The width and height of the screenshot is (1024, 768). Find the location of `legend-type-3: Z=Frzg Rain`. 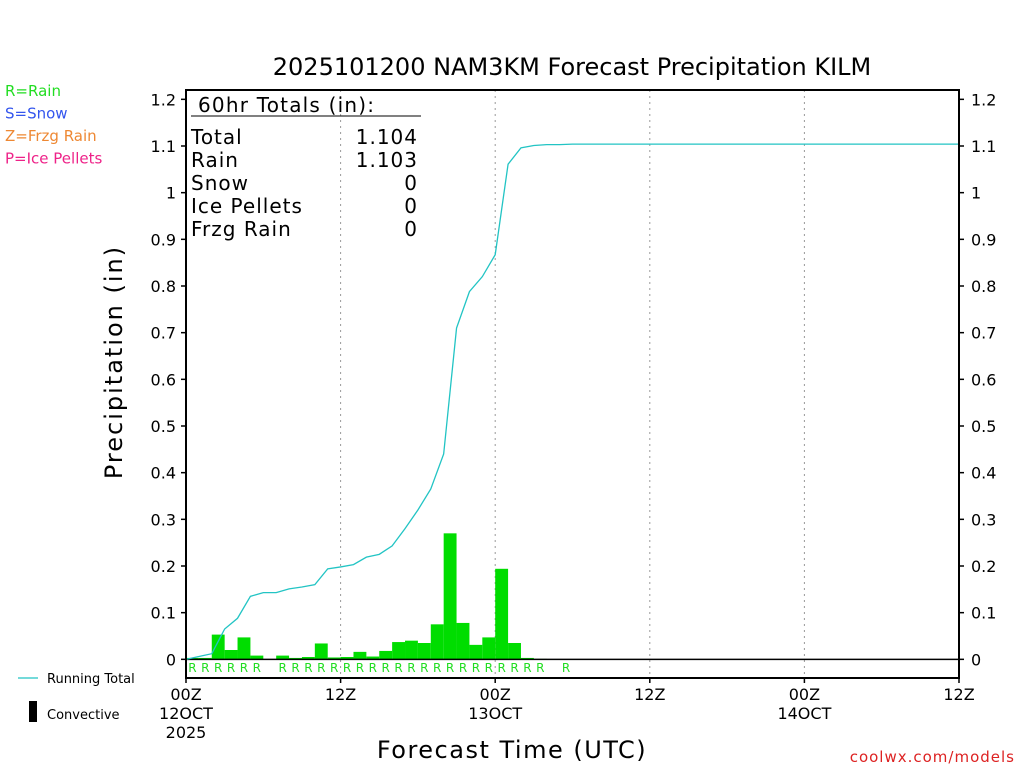

legend-type-3: Z=Frzg Rain is located at coordinates (51, 136).